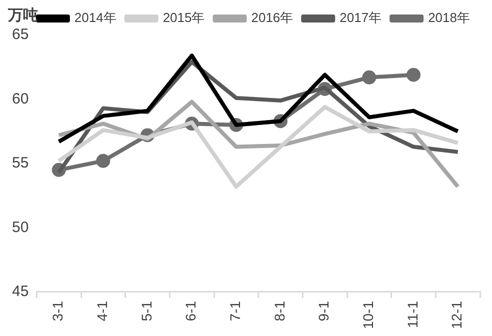 This screenshot has width=492, height=336. Describe the element at coordinates (412, 314) in the screenshot. I see `x-tick-label: 11-1` at that location.